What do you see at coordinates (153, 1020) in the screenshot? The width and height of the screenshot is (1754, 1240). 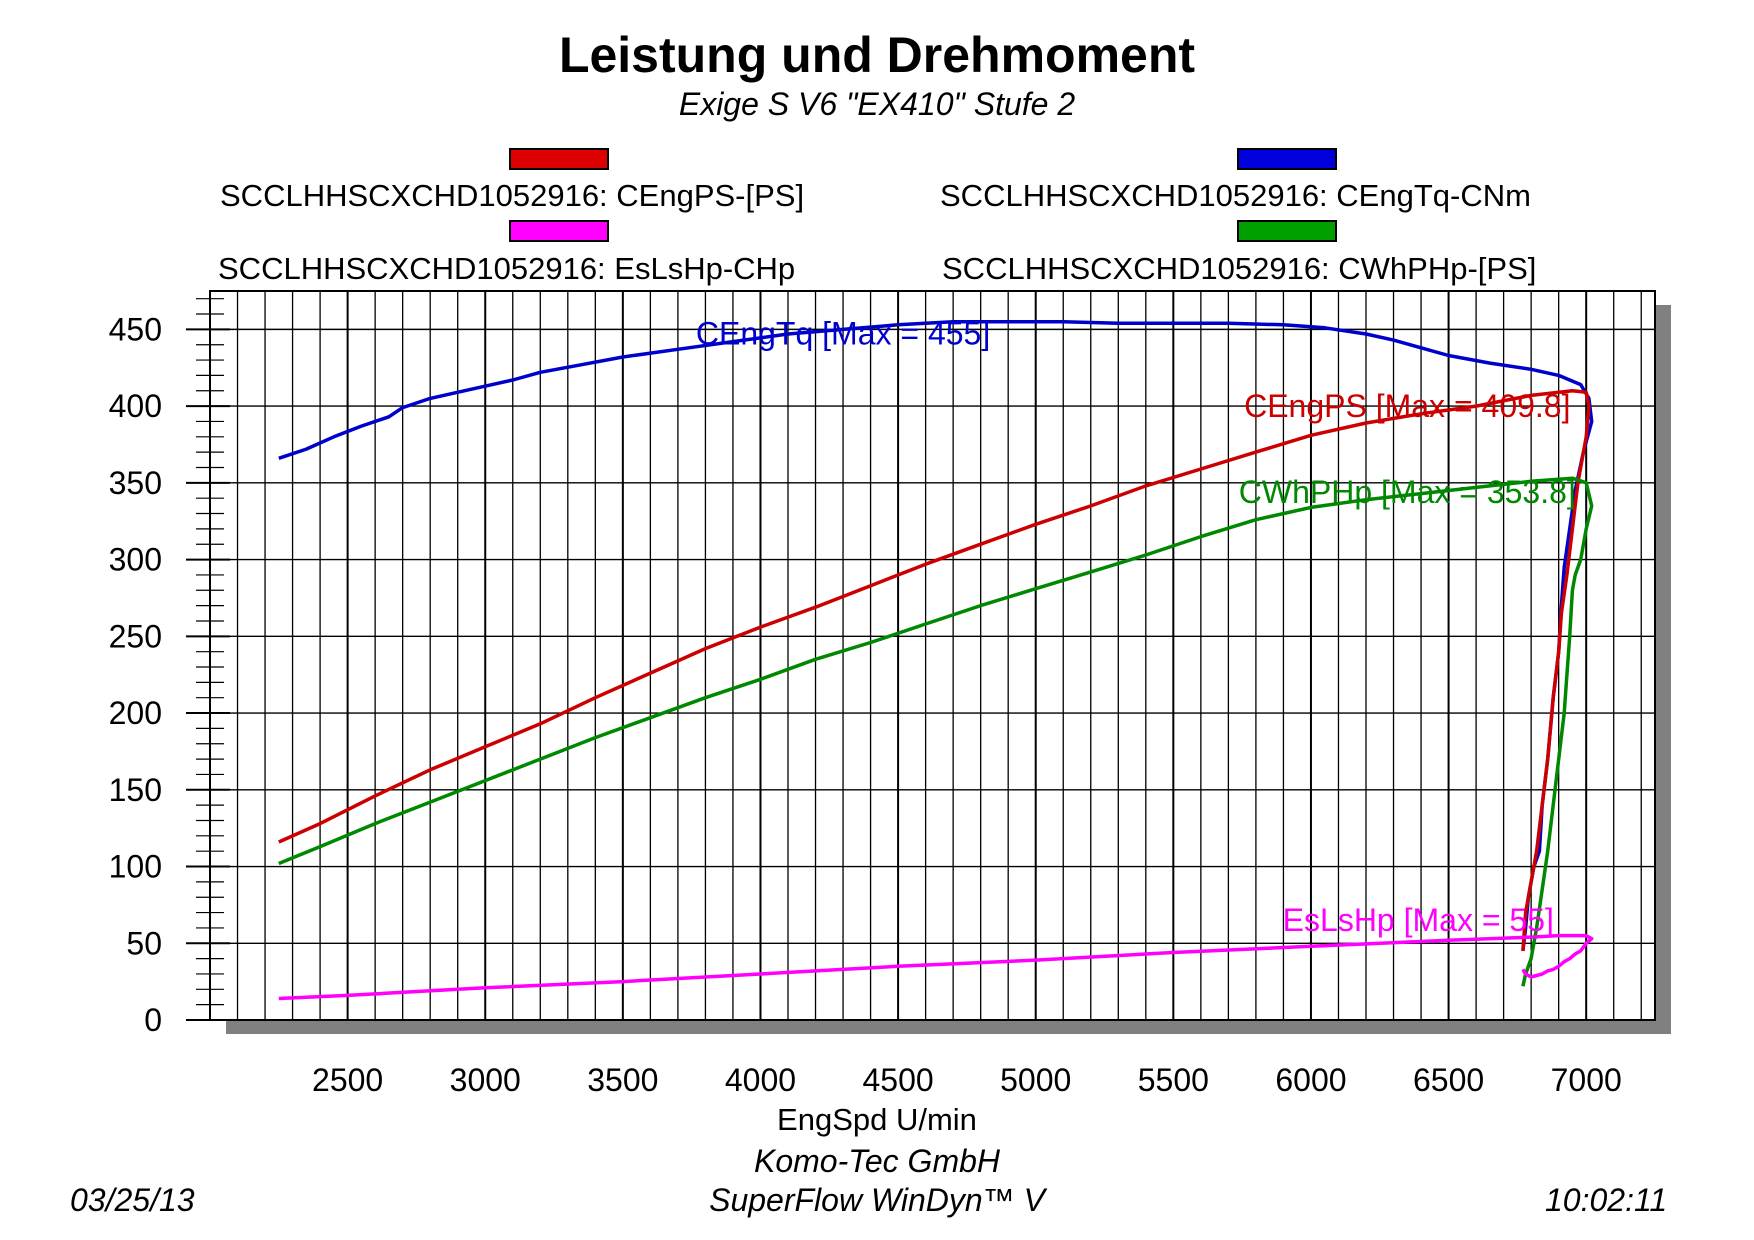 I see `y-tick-label: 0` at bounding box center [153, 1020].